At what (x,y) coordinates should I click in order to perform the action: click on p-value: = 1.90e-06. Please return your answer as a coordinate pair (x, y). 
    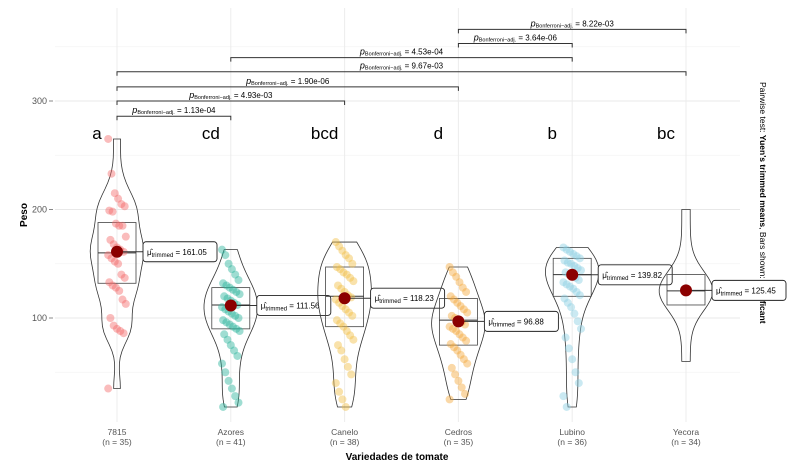
    Looking at the image, I should click on (309, 81).